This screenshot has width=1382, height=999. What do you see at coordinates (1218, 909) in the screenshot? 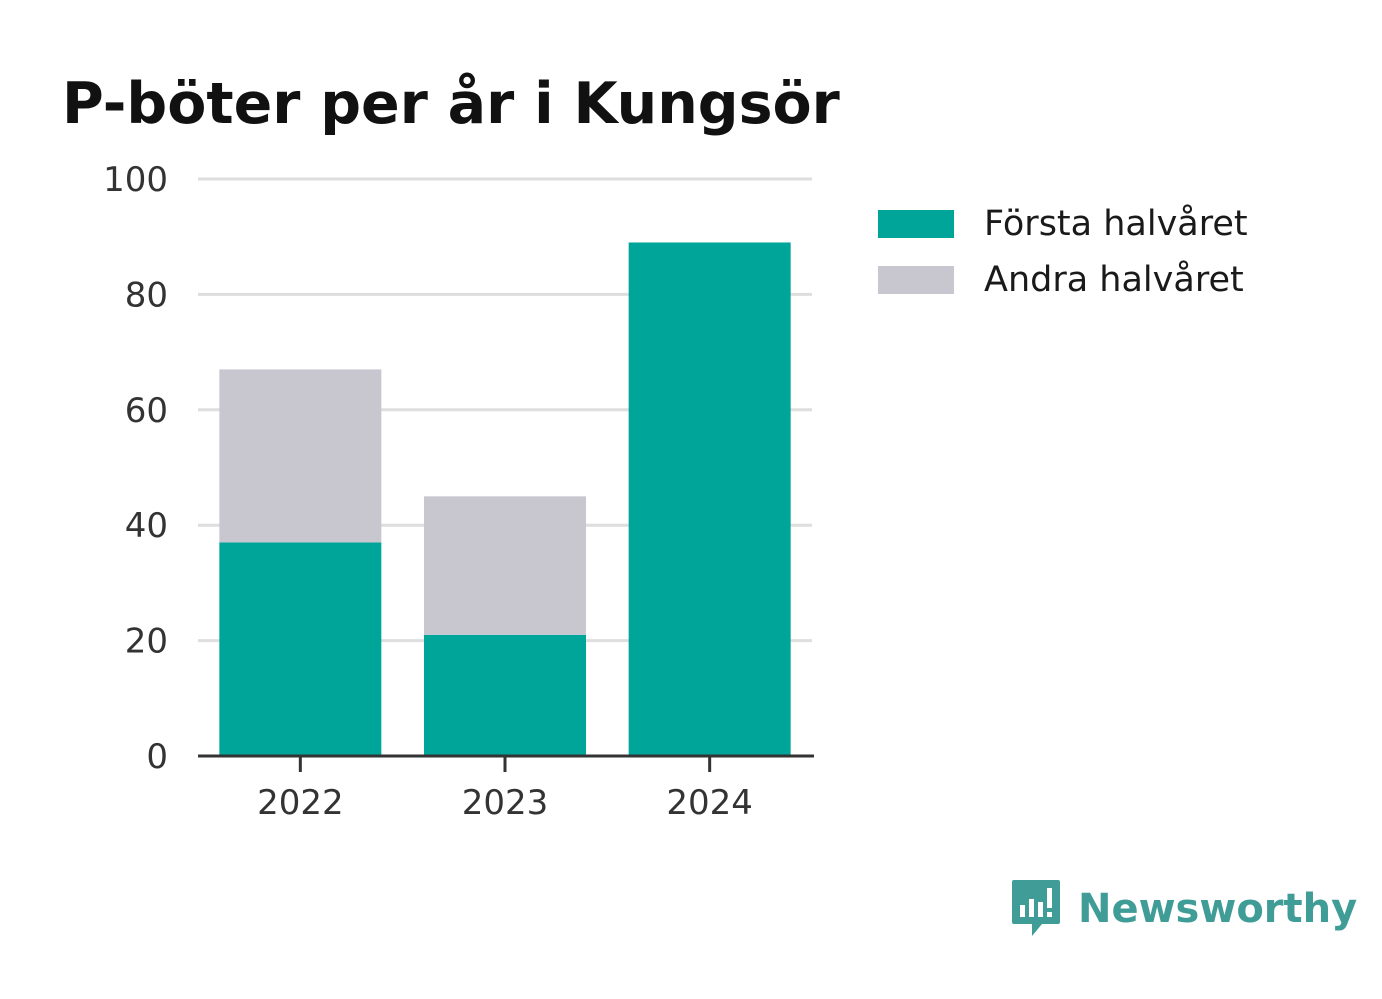
I see `brand-name: Newsworthy` at bounding box center [1218, 909].